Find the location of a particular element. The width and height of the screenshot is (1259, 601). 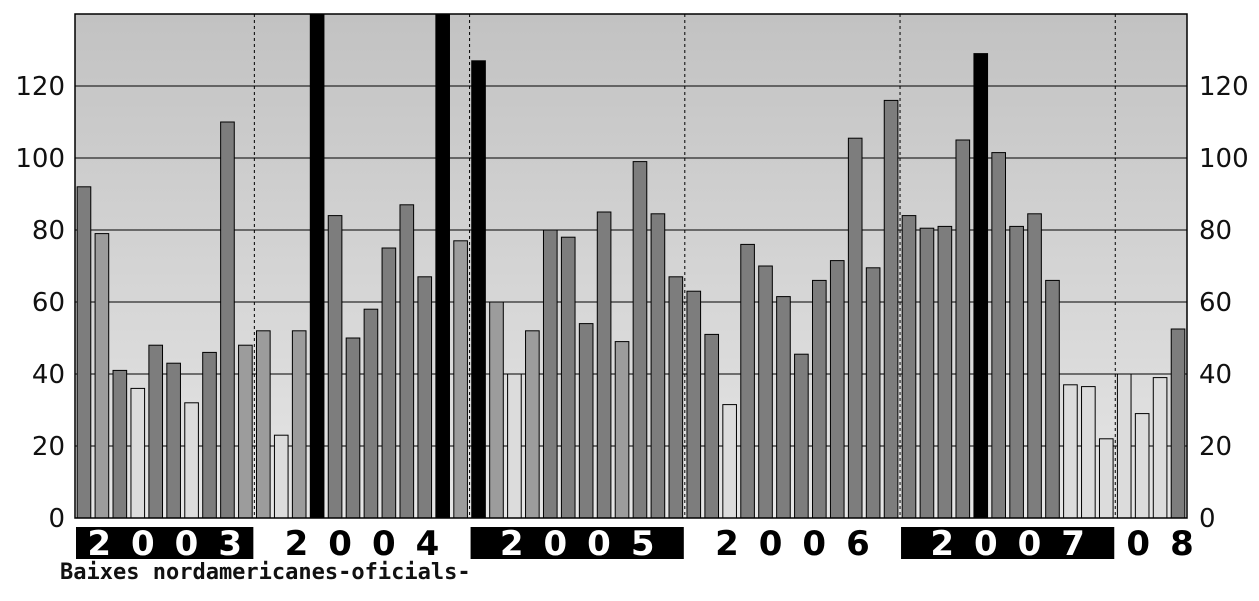

y-axis-right: 0 20 40 60 80 100 120 is located at coordinates (1224, 303).